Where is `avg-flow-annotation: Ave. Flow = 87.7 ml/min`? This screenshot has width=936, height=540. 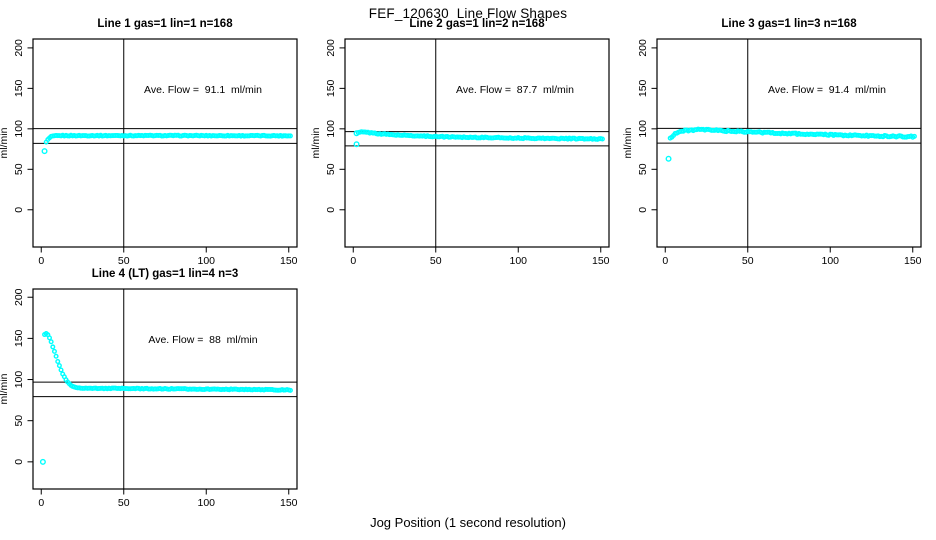
avg-flow-annotation: Ave. Flow = 87.7 ml/min is located at coordinates (515, 90).